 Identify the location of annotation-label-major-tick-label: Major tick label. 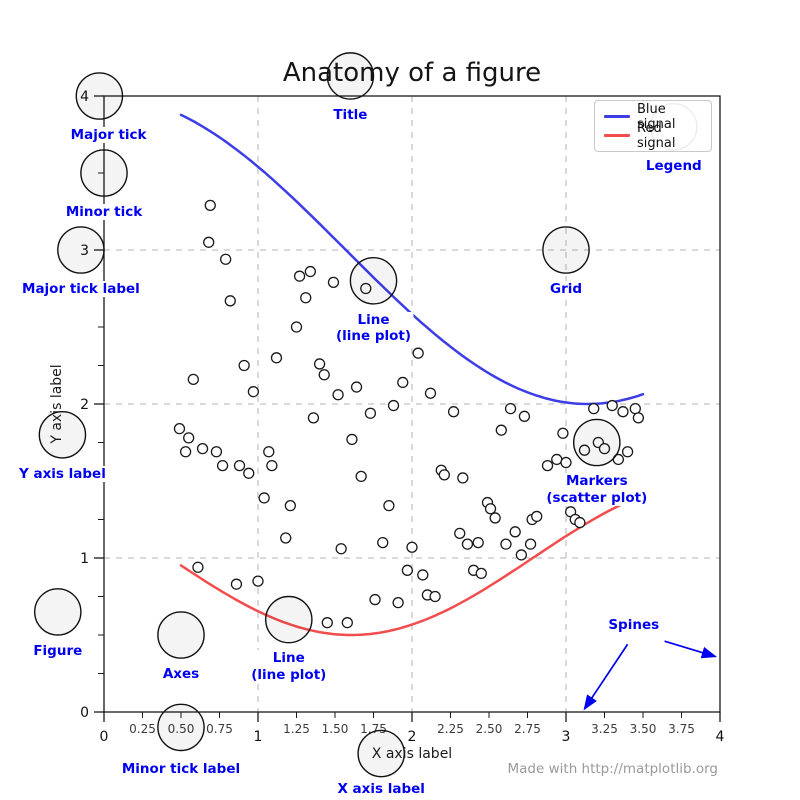
(81, 289).